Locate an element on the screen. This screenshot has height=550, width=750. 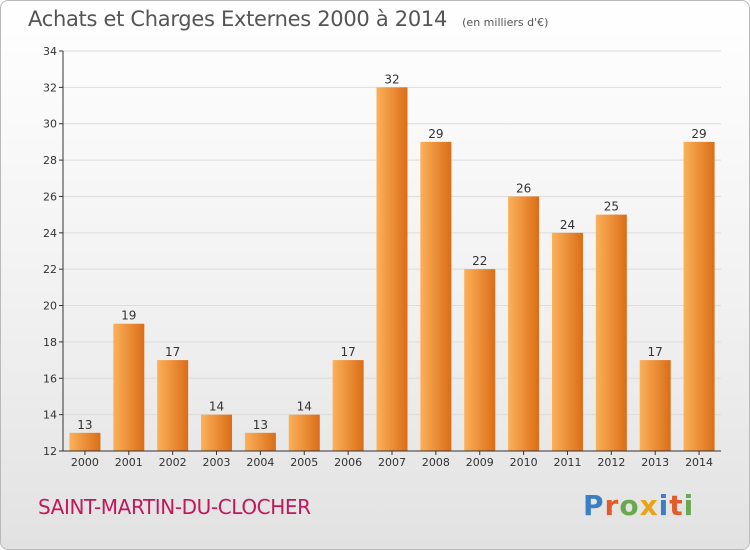
x-tick-label: 2011 is located at coordinates (567, 462).